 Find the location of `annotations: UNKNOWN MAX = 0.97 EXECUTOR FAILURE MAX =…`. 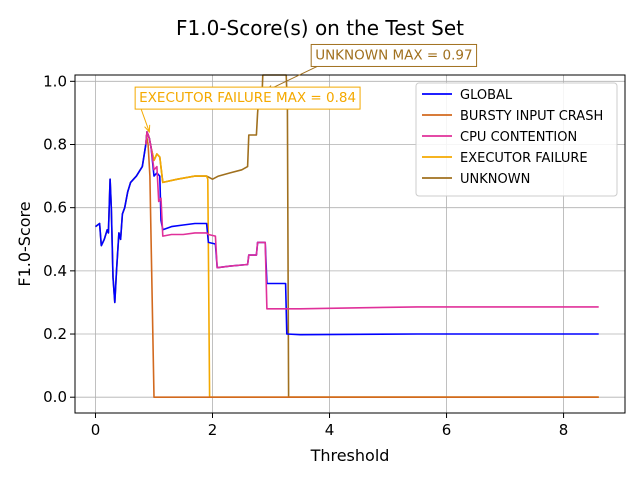

annotations: UNKNOWN MAX = 0.97 EXECUTOR FAILURE MAX =… is located at coordinates (306, 88).